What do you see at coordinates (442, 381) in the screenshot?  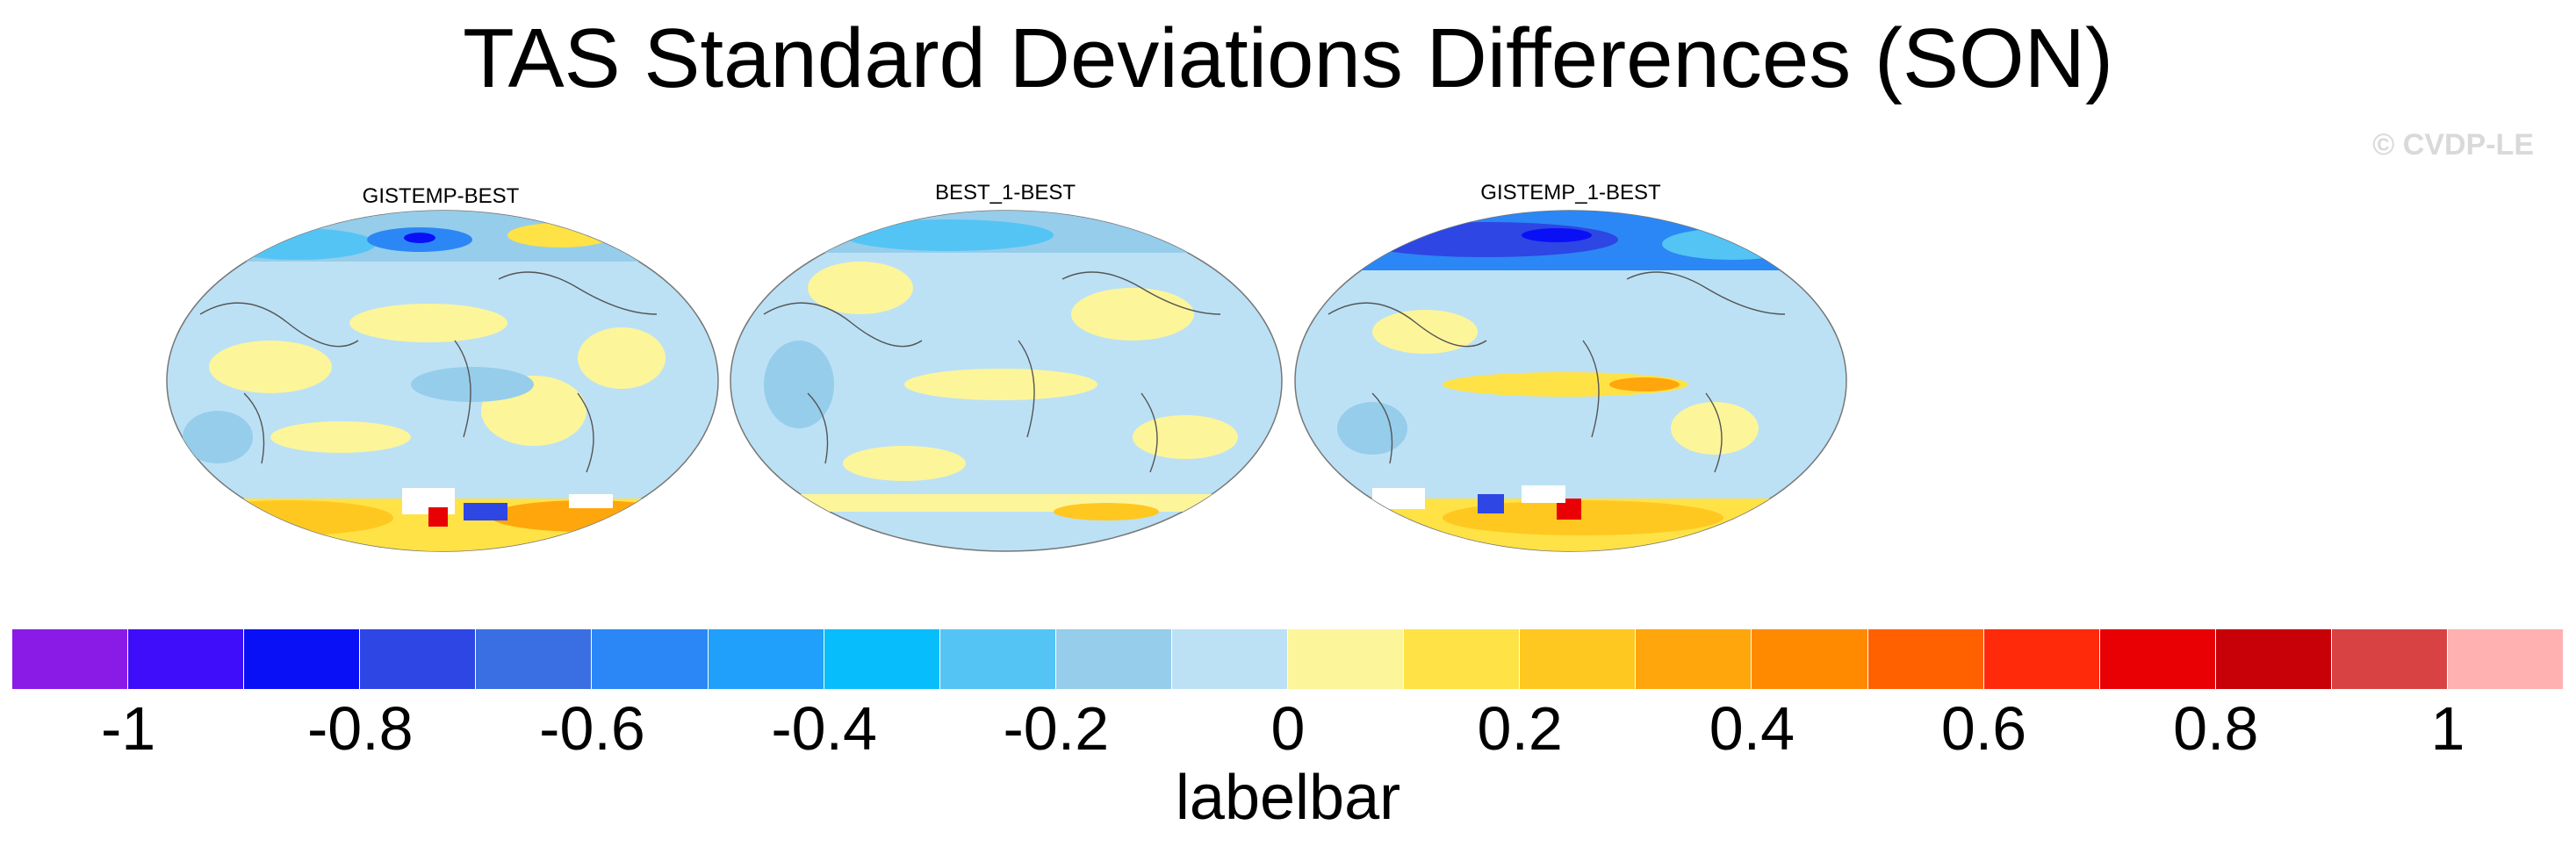 I see `map-panel-gistemp-best` at bounding box center [442, 381].